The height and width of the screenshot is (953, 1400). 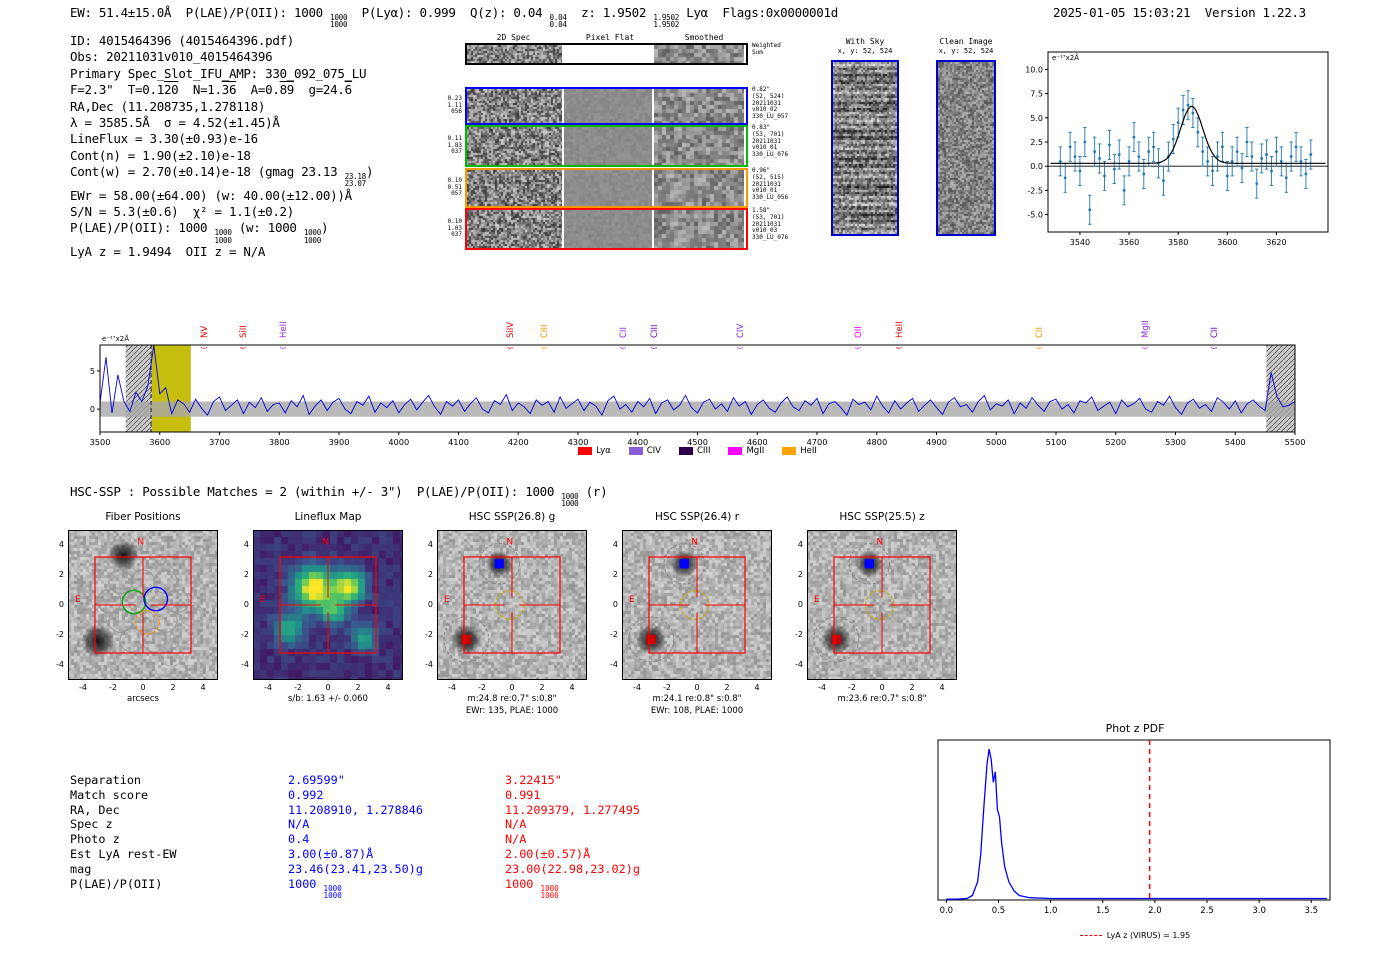 I want to click on svg-text: 7.5, so click(x=1036, y=94).